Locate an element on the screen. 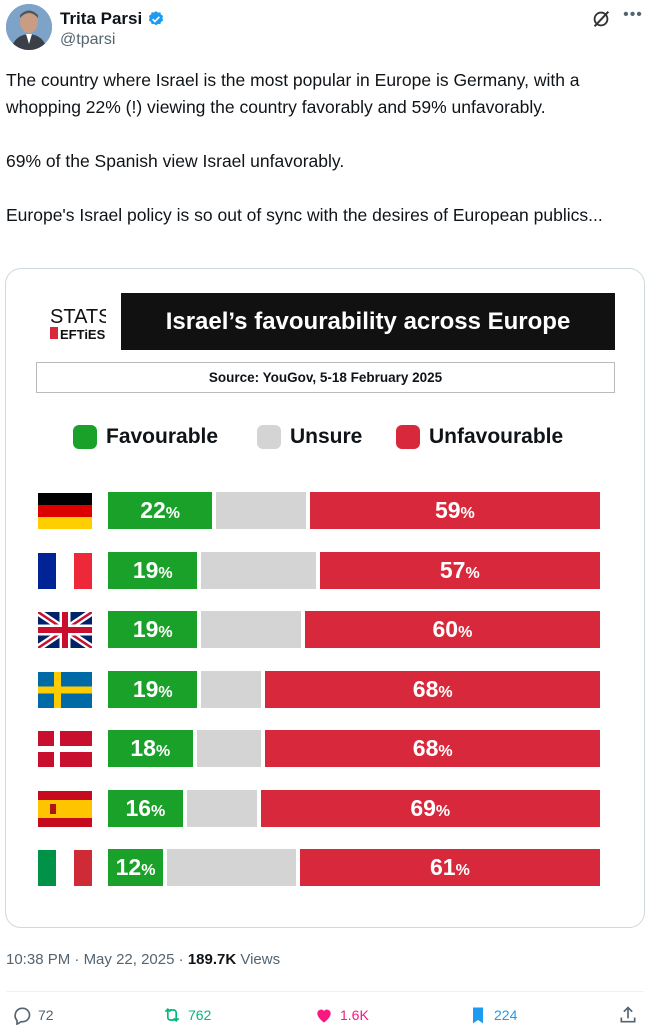 This screenshot has height=1028, width=650. bar-favourable-denmark: 18% is located at coordinates (150, 748).